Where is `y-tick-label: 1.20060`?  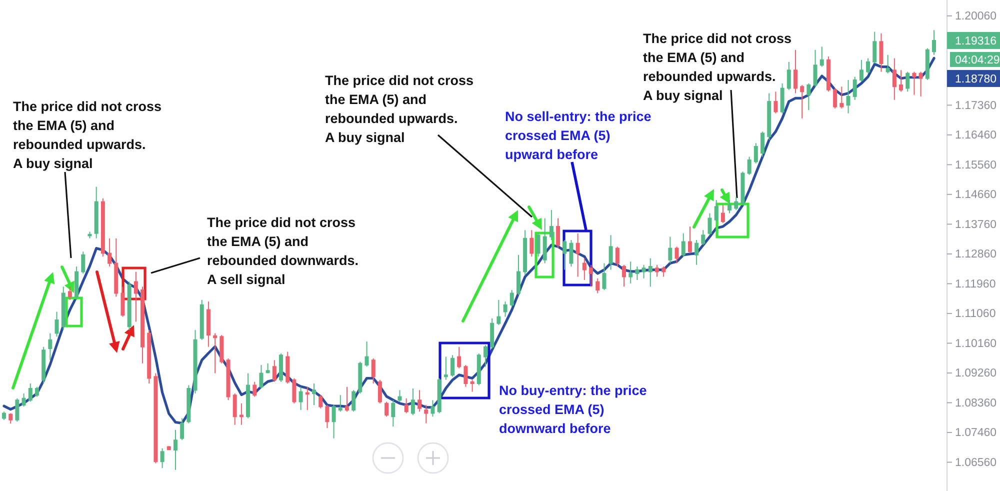 y-tick-label: 1.20060 is located at coordinates (976, 16).